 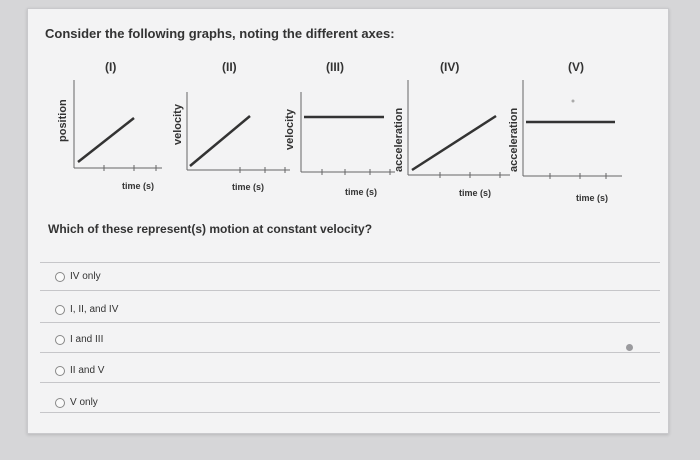 What do you see at coordinates (229, 67) in the screenshot?
I see `graph-numeral-2: (II)` at bounding box center [229, 67].